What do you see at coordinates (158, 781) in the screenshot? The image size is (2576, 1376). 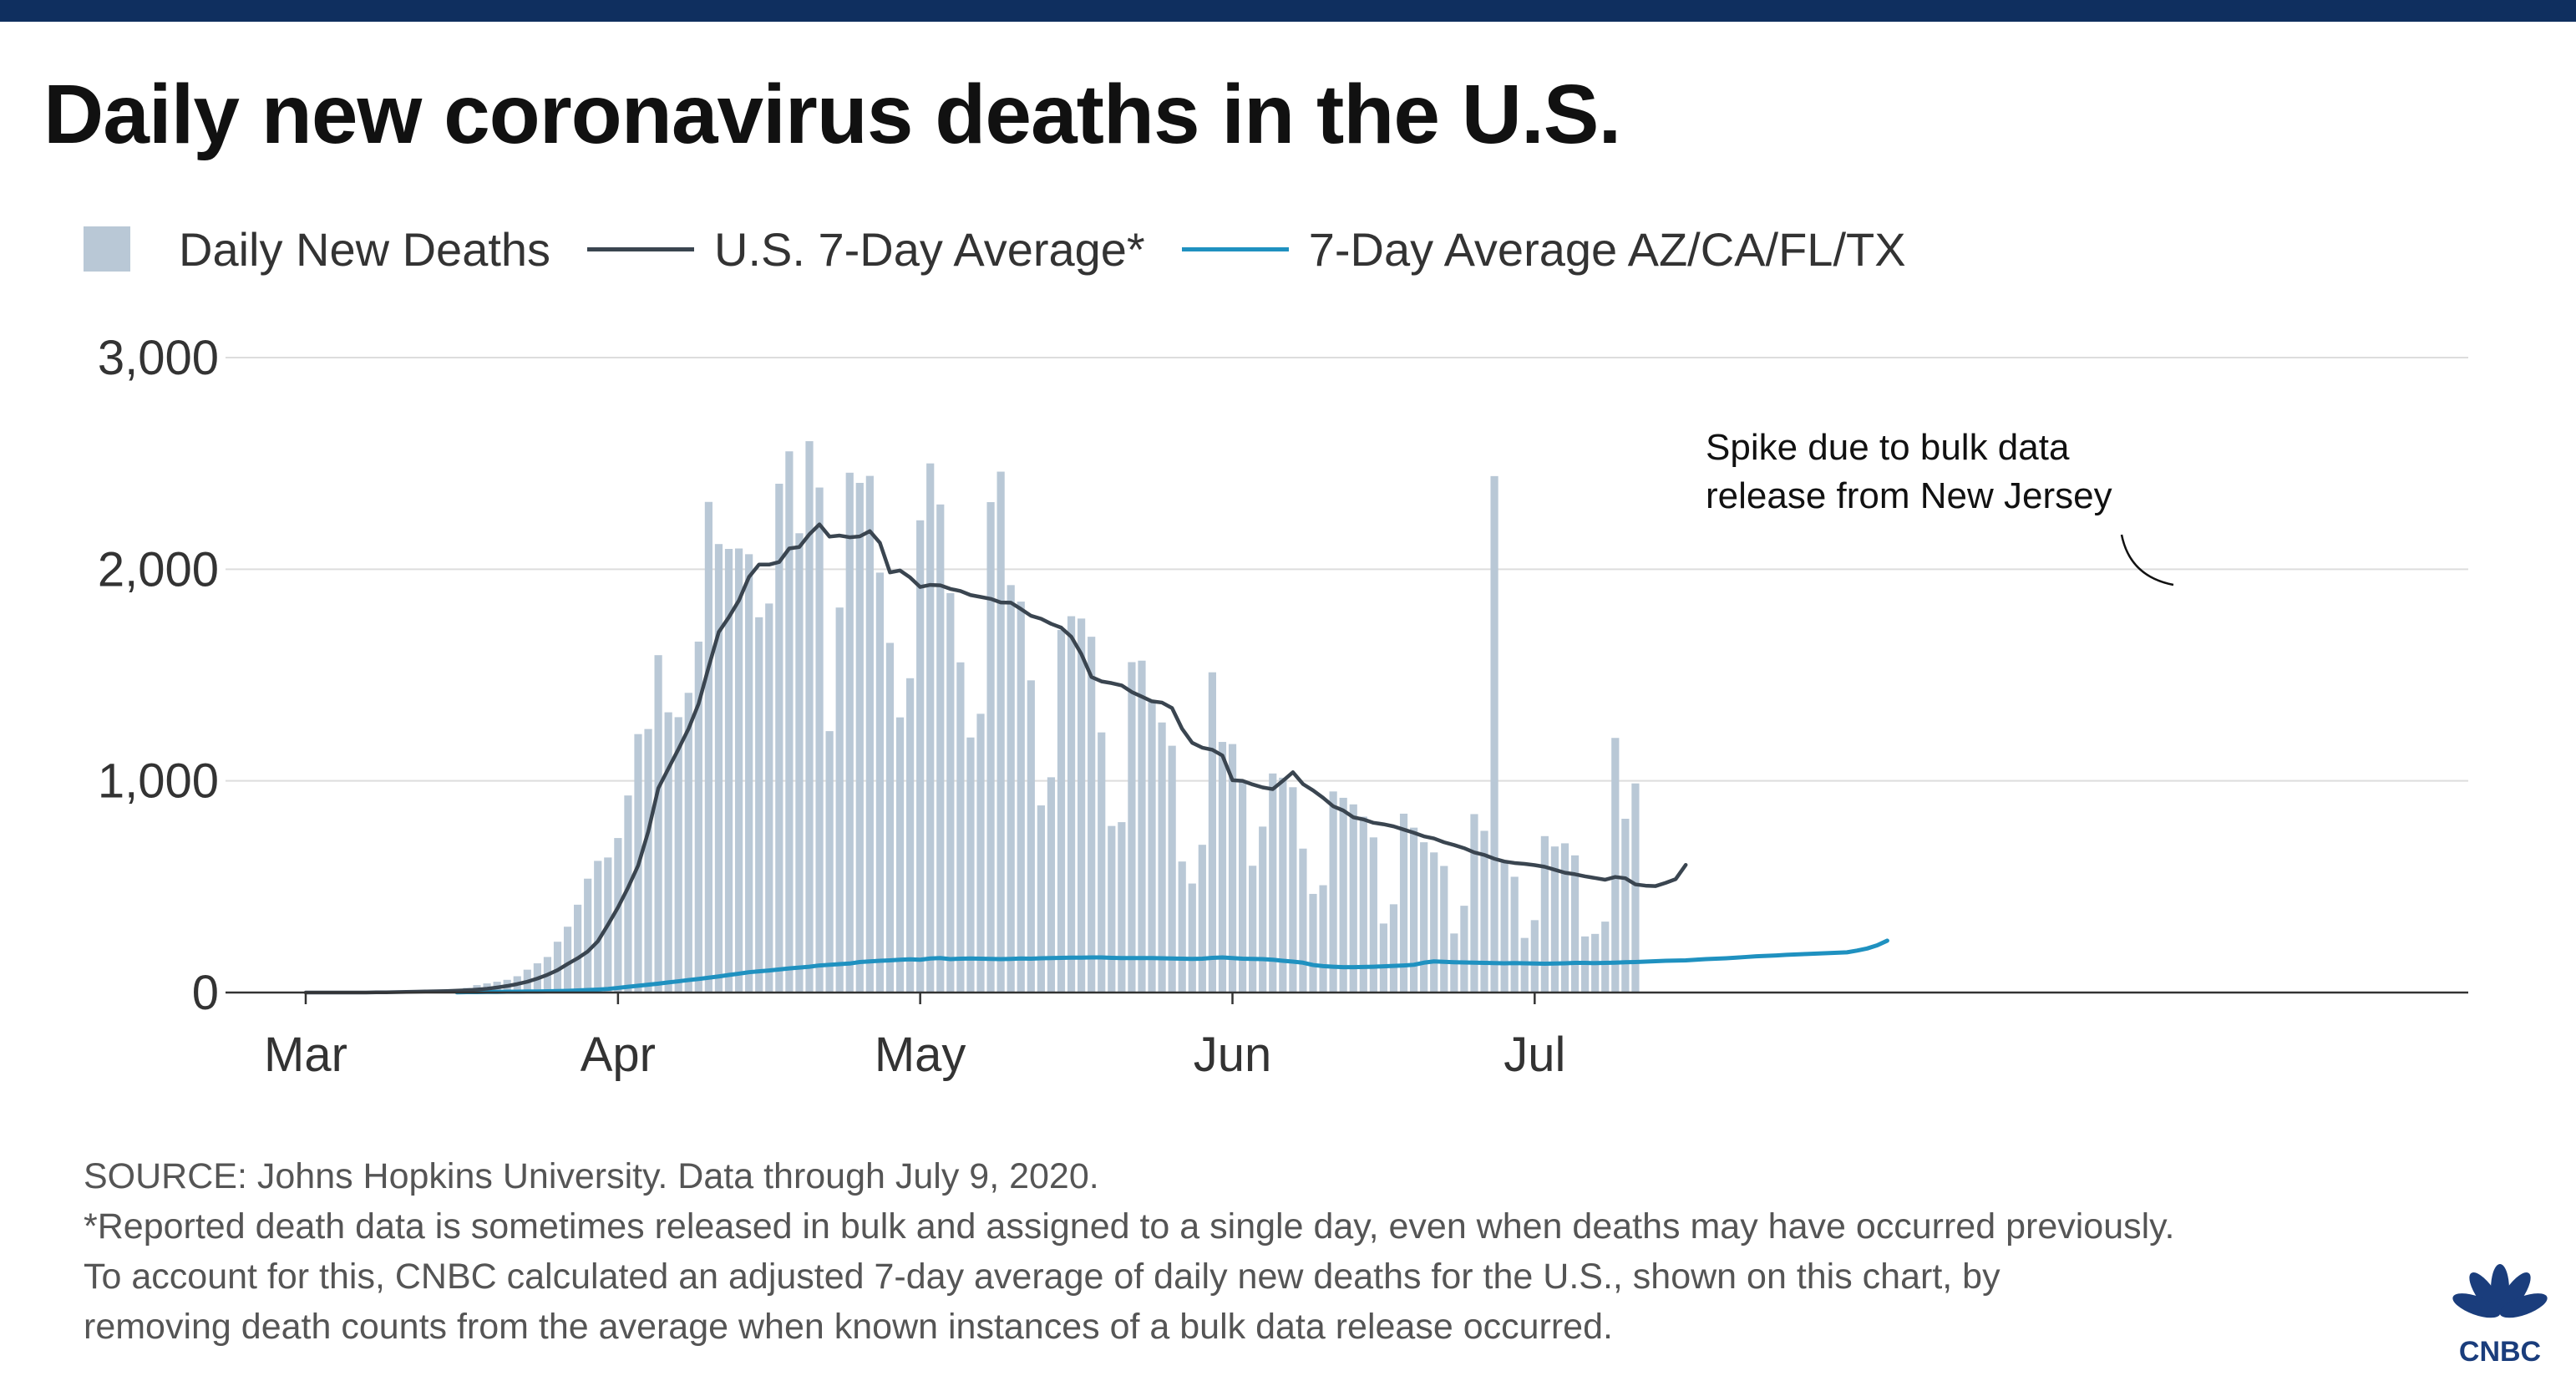 I see `y-tick-label: 1,000` at bounding box center [158, 781].